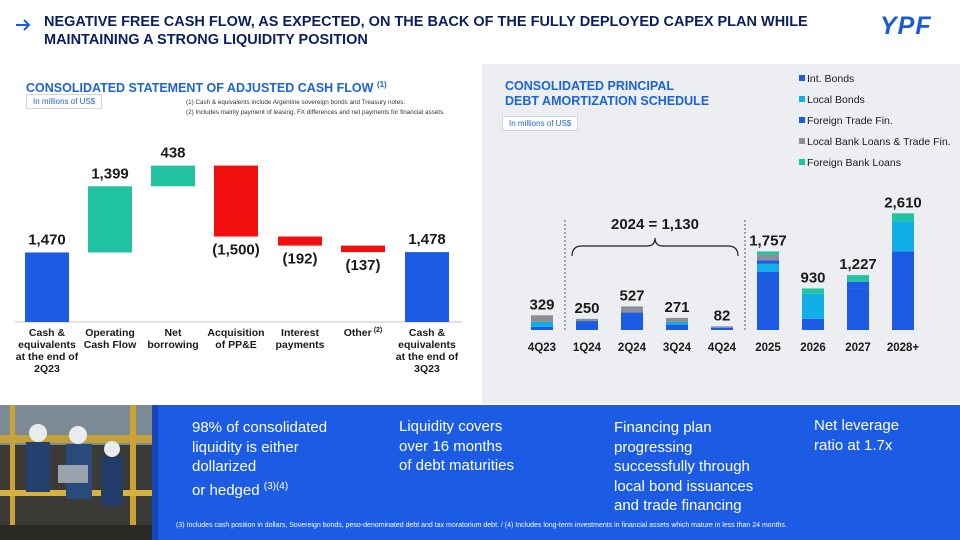 The height and width of the screenshot is (540, 960). Describe the element at coordinates (831, 79) in the screenshot. I see `legend-label: Int. Bonds` at that location.